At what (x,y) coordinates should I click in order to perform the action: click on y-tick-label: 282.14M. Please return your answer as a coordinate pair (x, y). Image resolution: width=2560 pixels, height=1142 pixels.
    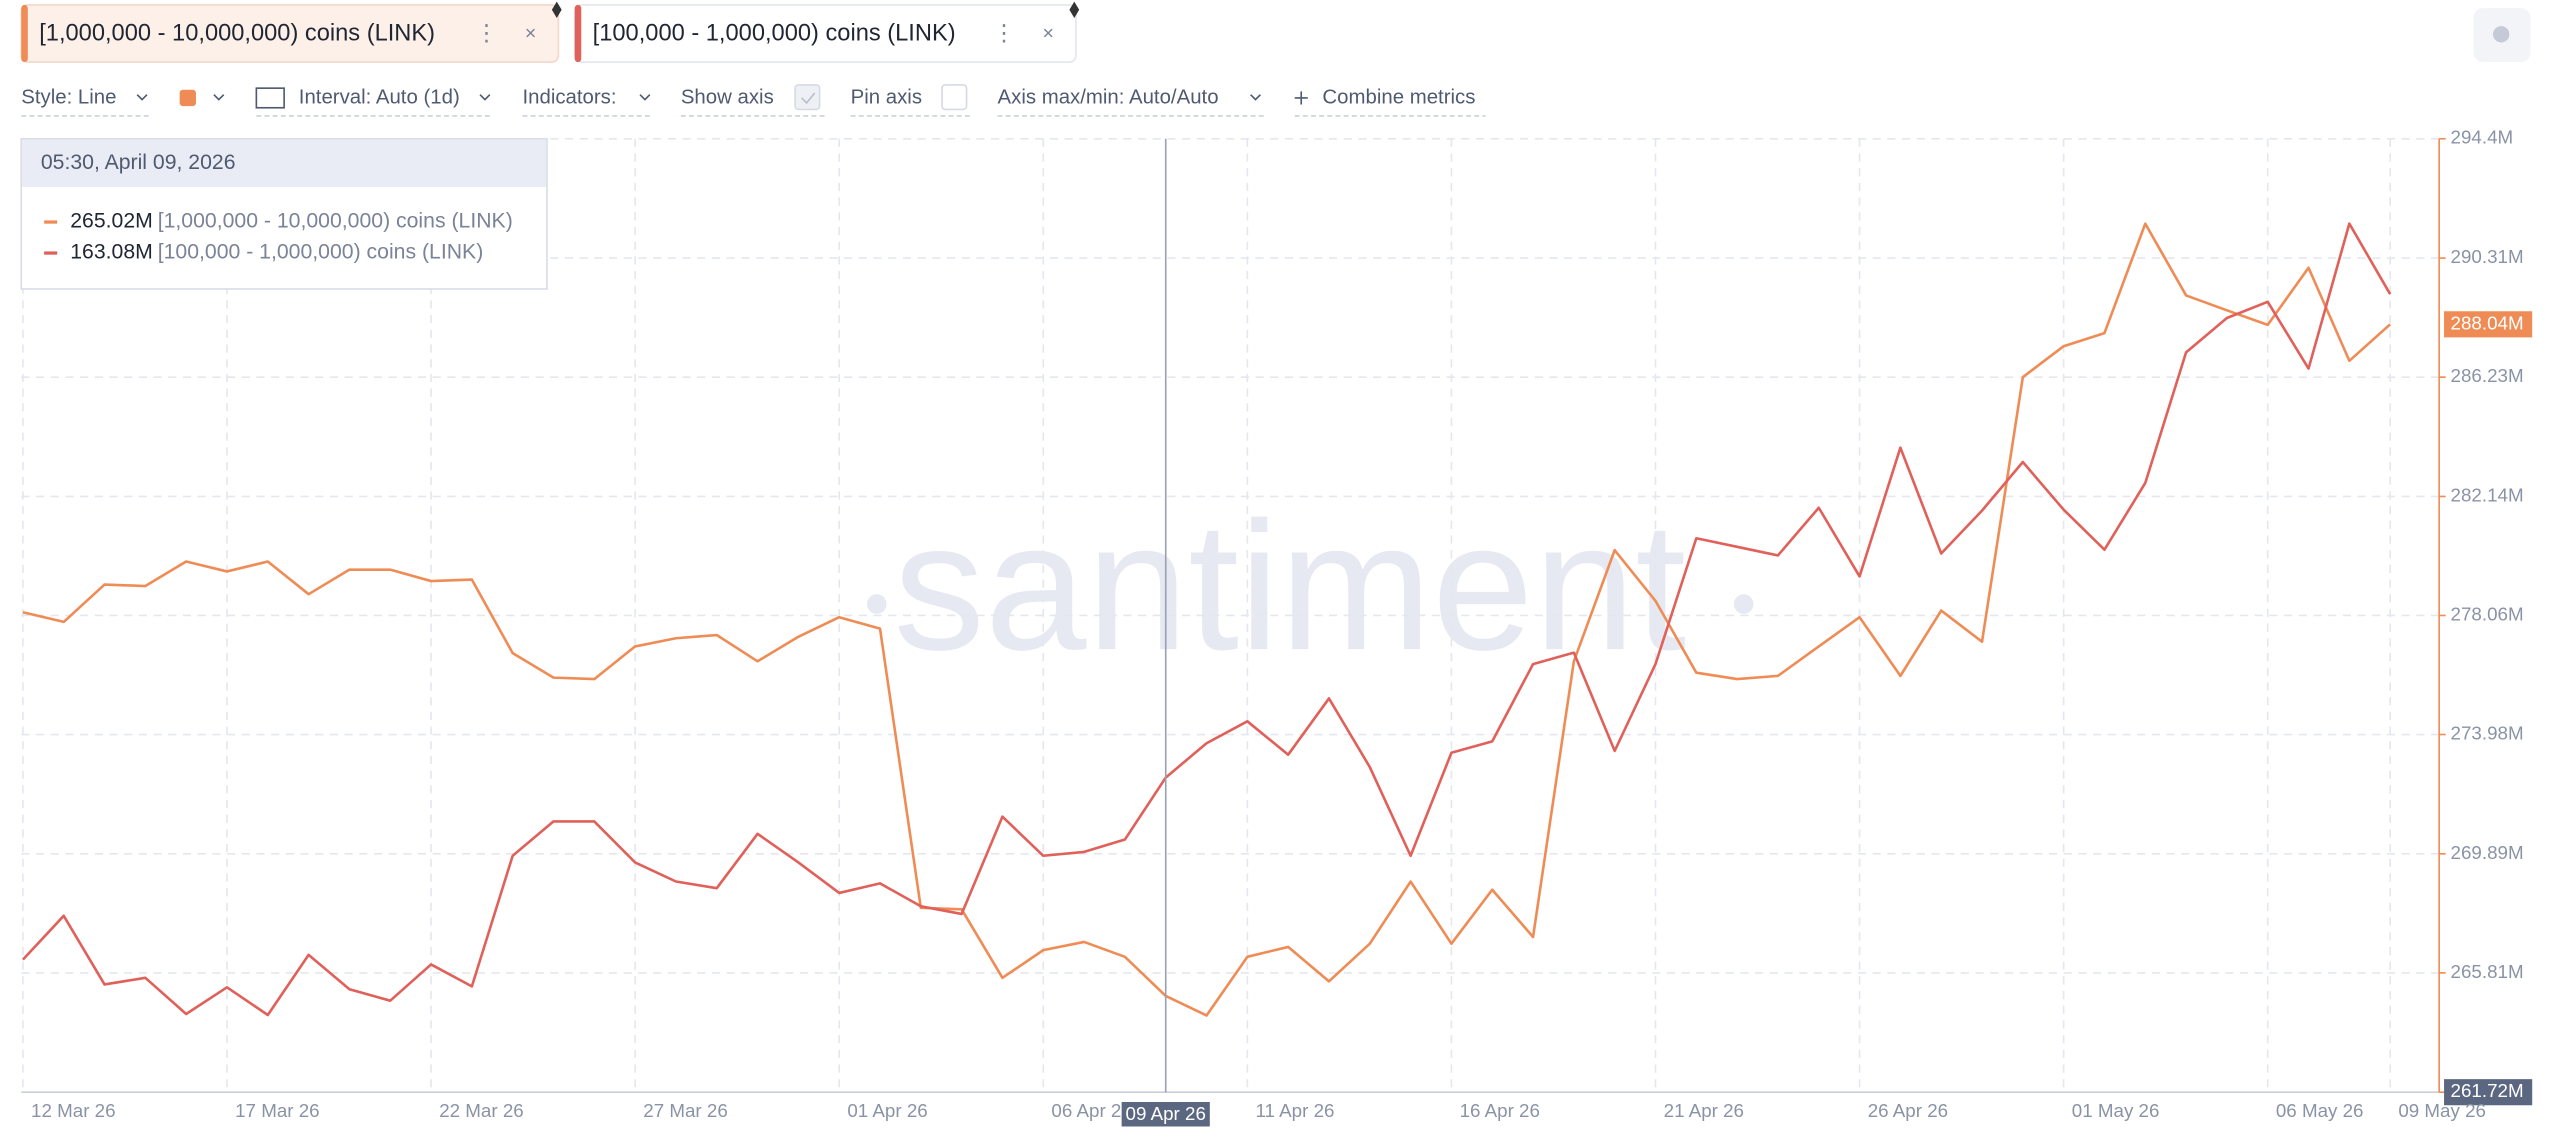
    Looking at the image, I should click on (2487, 494).